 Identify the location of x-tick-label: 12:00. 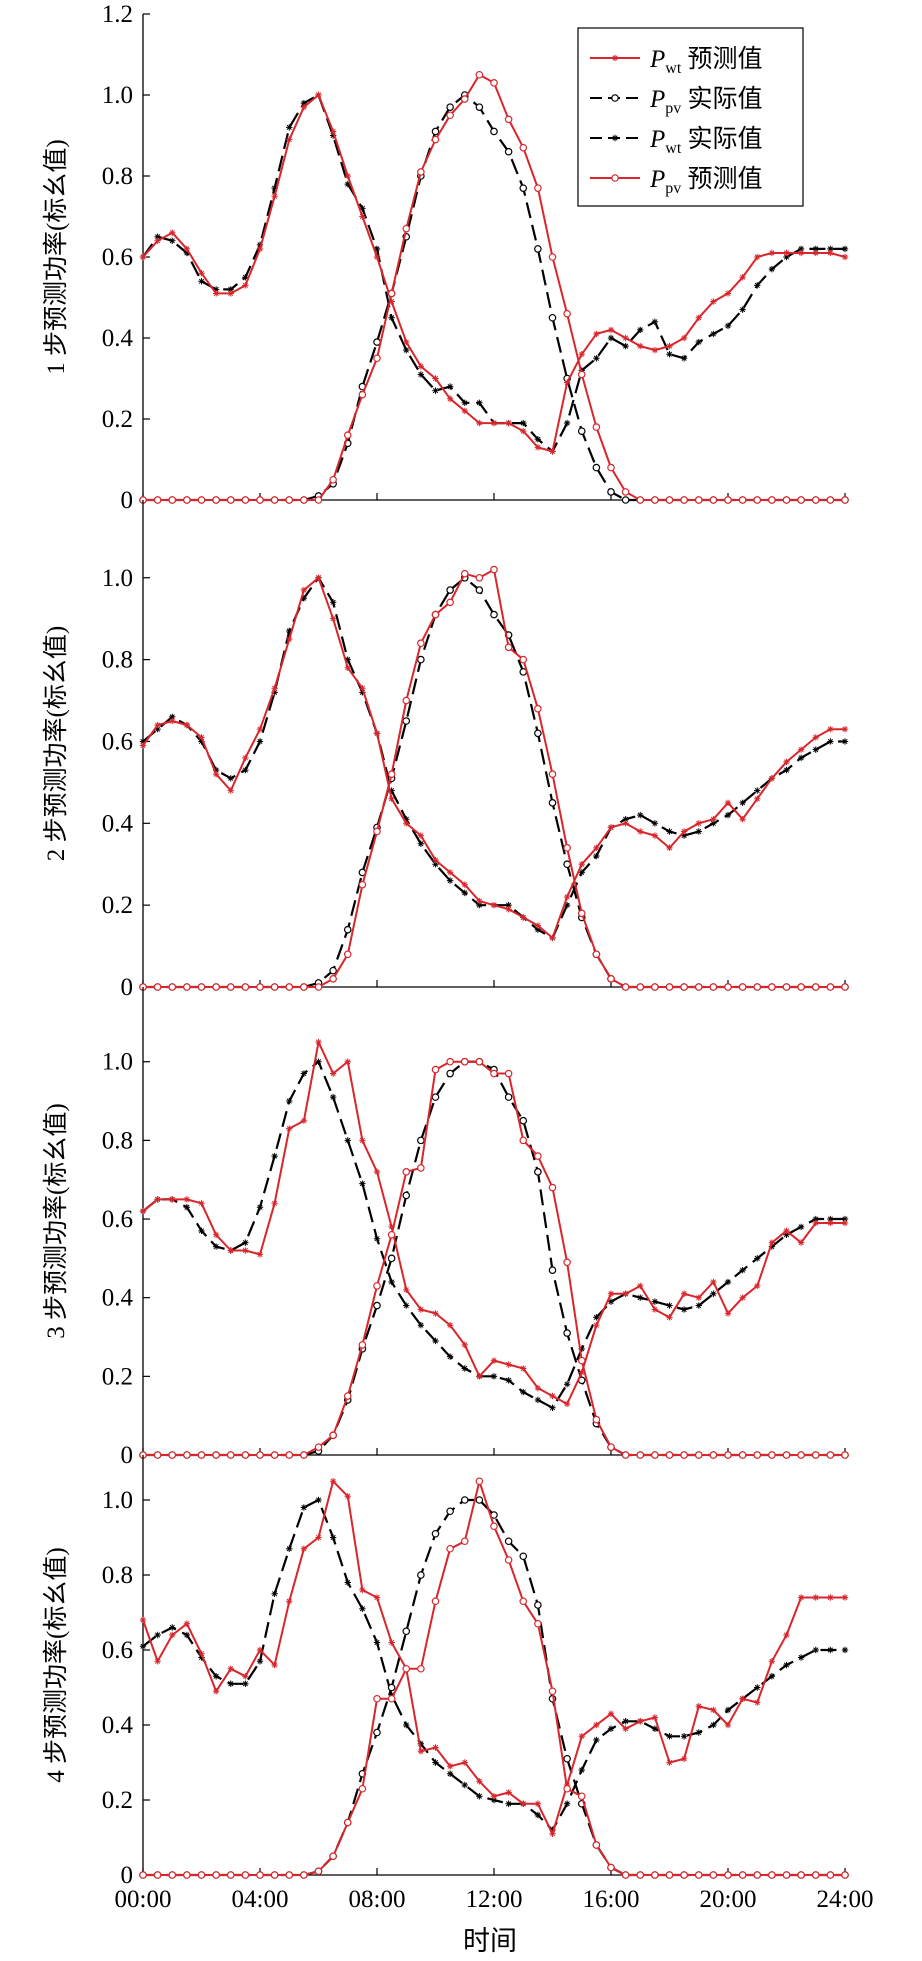
(494, 1899).